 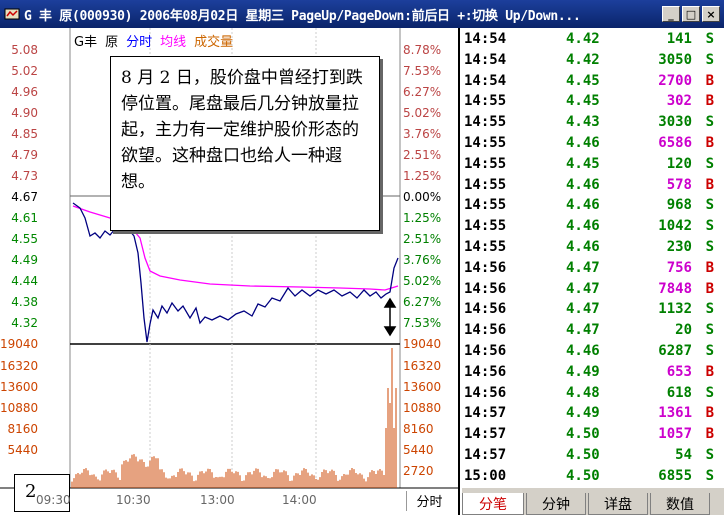 What do you see at coordinates (422, 302) in the screenshot?
I see `pct-tick: 6.27%` at bounding box center [422, 302].